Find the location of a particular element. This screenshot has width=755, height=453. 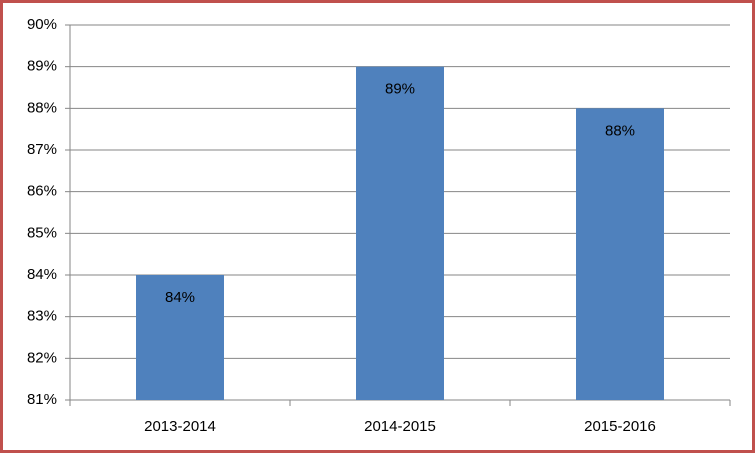

y-tick-label: 88% is located at coordinates (42, 107).